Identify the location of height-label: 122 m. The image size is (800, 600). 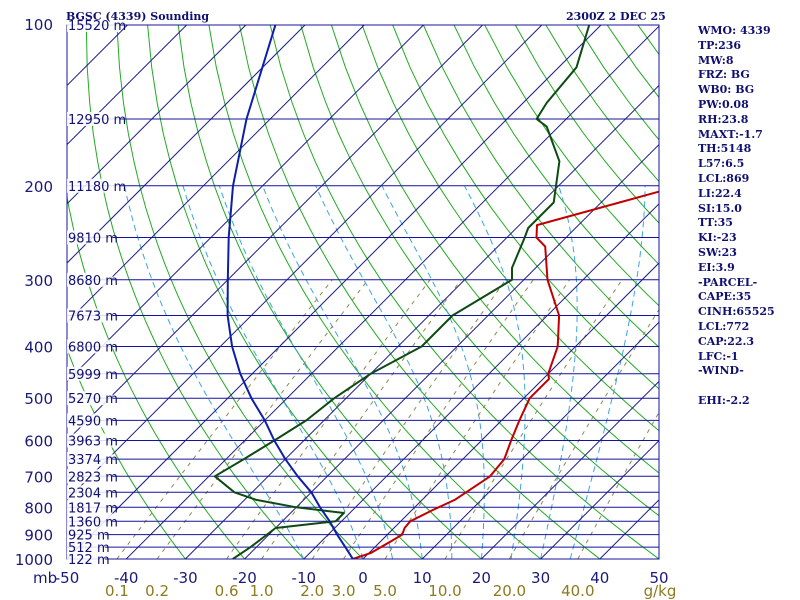
(88, 560).